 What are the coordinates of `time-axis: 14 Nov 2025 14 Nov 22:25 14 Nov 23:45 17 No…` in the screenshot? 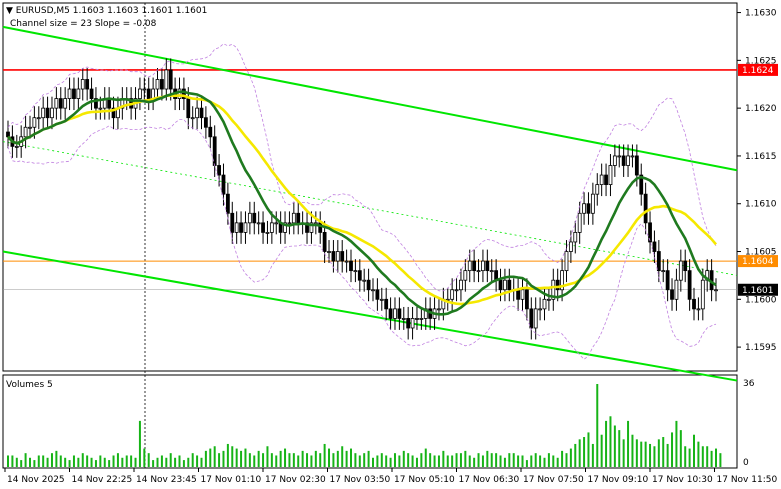 It's located at (391, 476).